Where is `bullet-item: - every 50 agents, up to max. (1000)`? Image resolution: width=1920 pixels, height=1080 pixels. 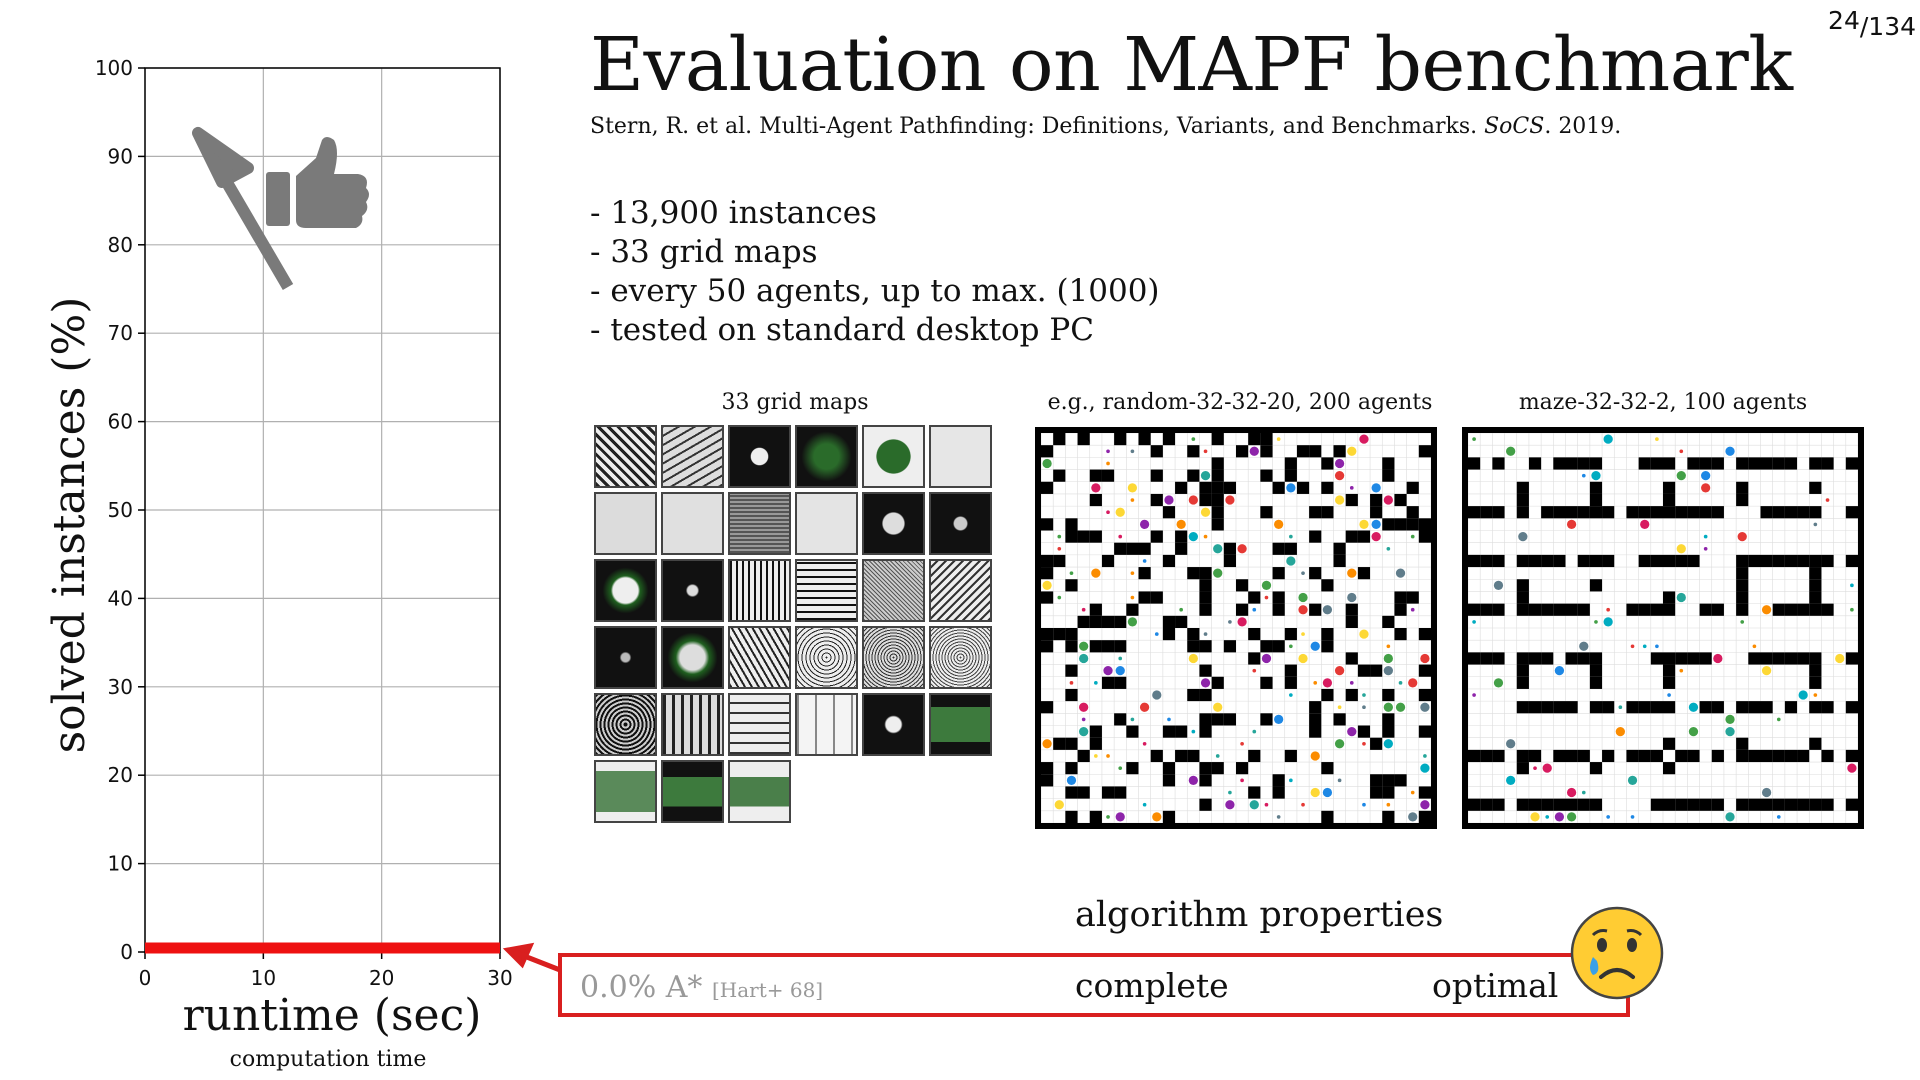
bullet-item: - every 50 agents, up to max. (1000) is located at coordinates (875, 291).